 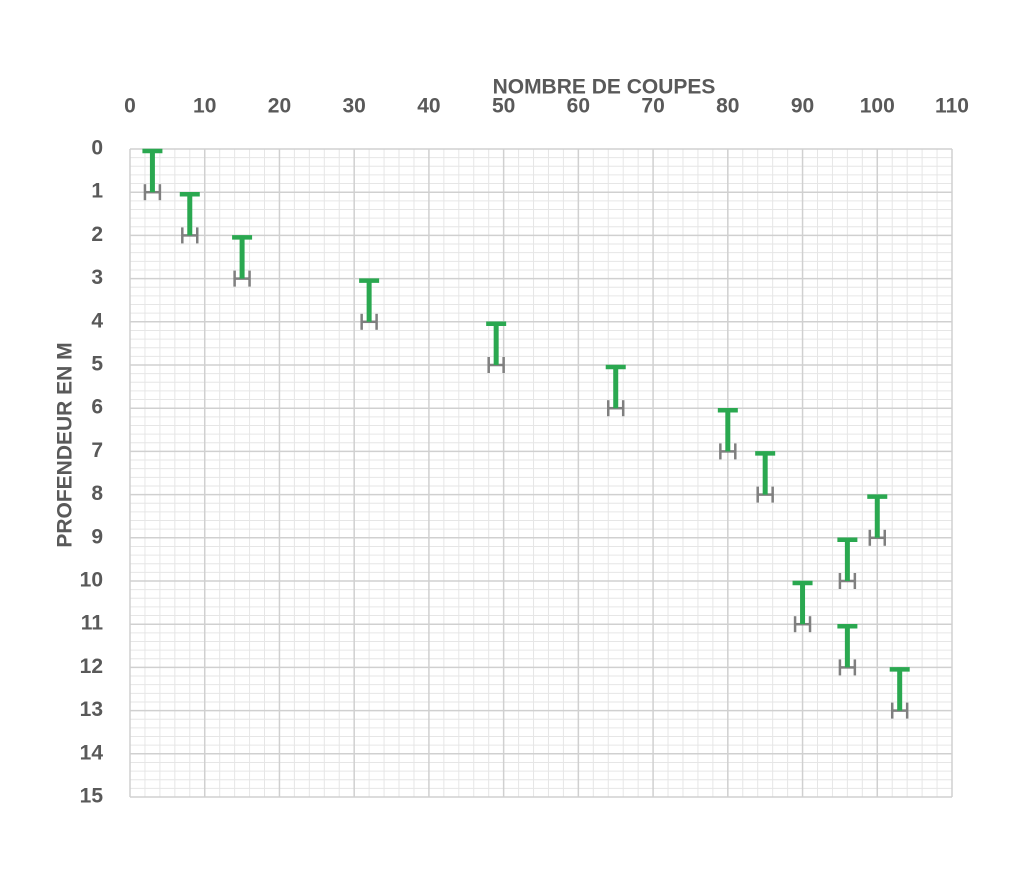 I want to click on y-tick-label: 2, so click(x=97, y=234).